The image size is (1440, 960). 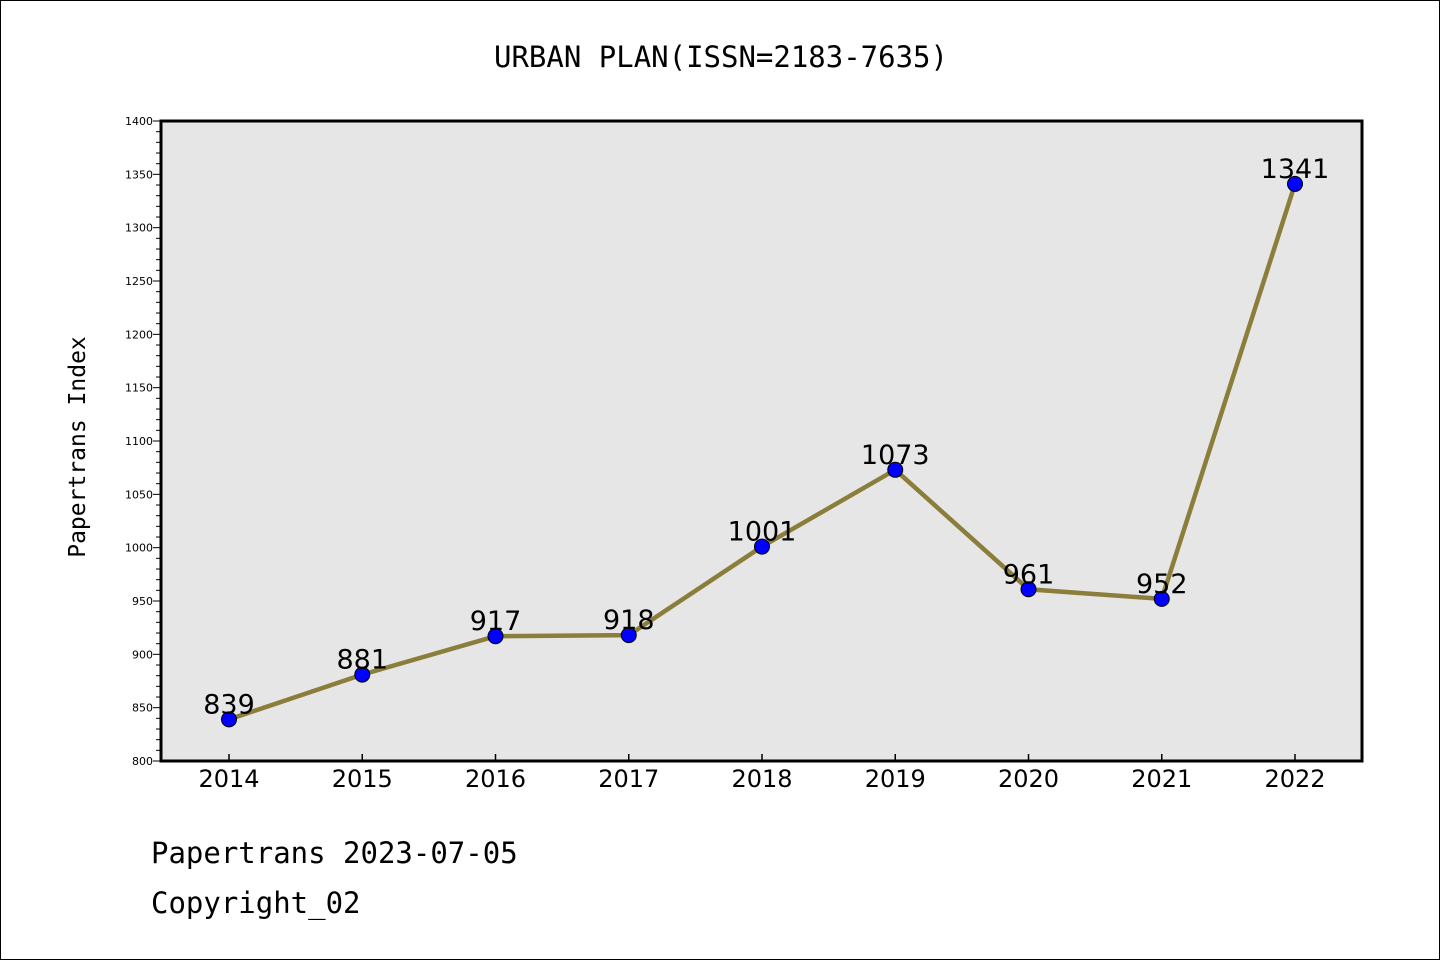 What do you see at coordinates (142, 708) in the screenshot?
I see `y-tick-label: 850` at bounding box center [142, 708].